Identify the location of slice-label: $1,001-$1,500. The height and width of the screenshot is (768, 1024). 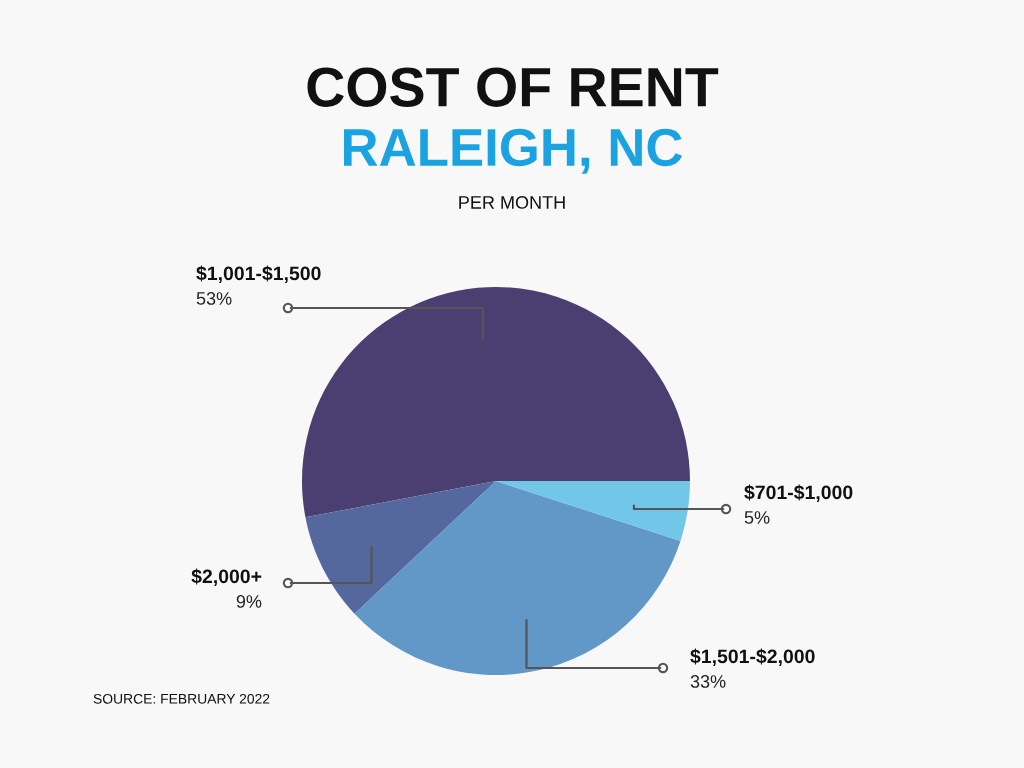
(258, 274).